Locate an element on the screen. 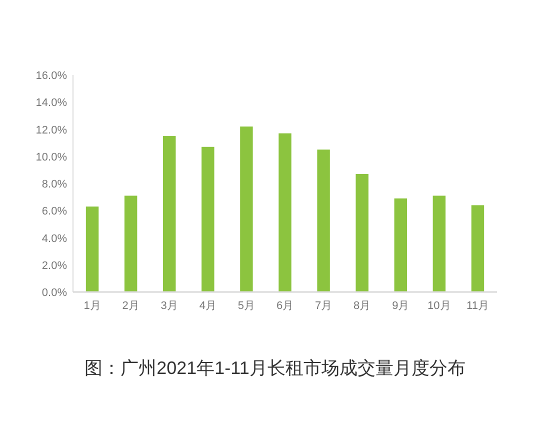 The width and height of the screenshot is (550, 442). y-tick-label: 12.0% is located at coordinates (52, 130).